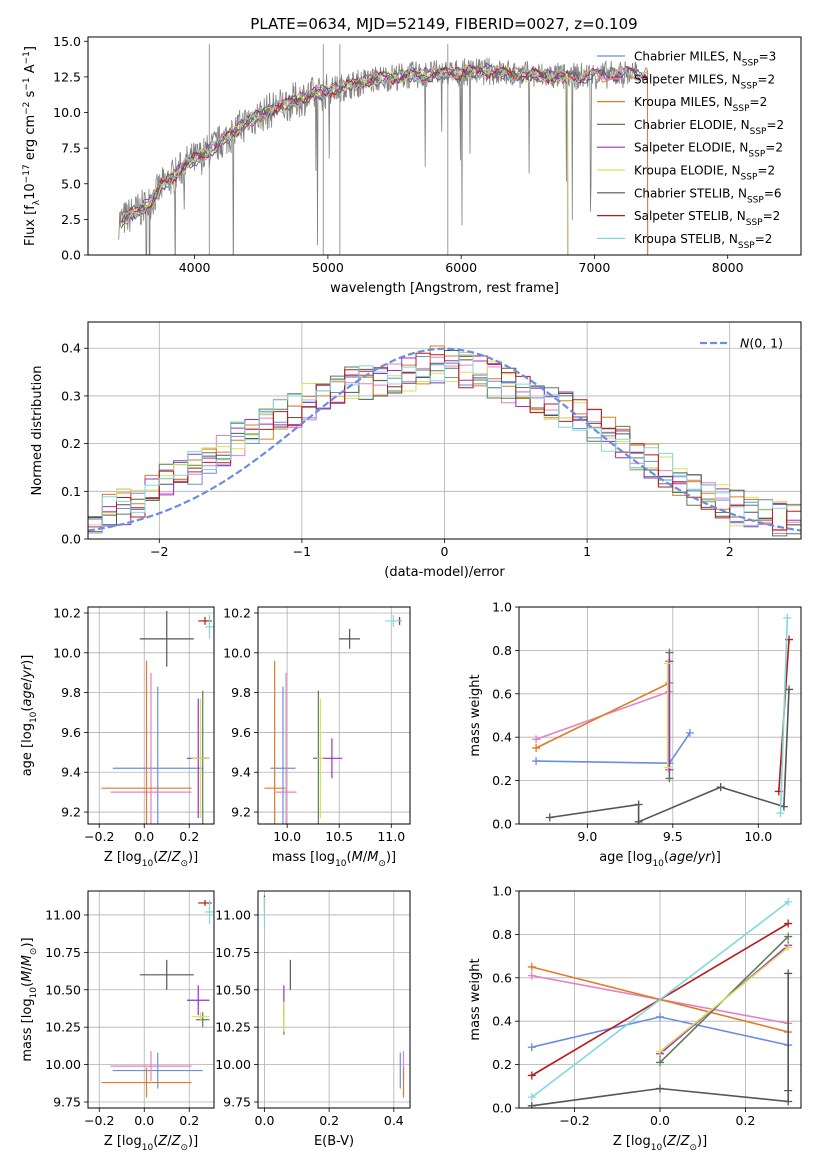 The image size is (819, 1170). Describe the element at coordinates (29, 716) in the screenshot. I see `age-vs-Z-y-label: age [log10(age/yr)]` at that location.